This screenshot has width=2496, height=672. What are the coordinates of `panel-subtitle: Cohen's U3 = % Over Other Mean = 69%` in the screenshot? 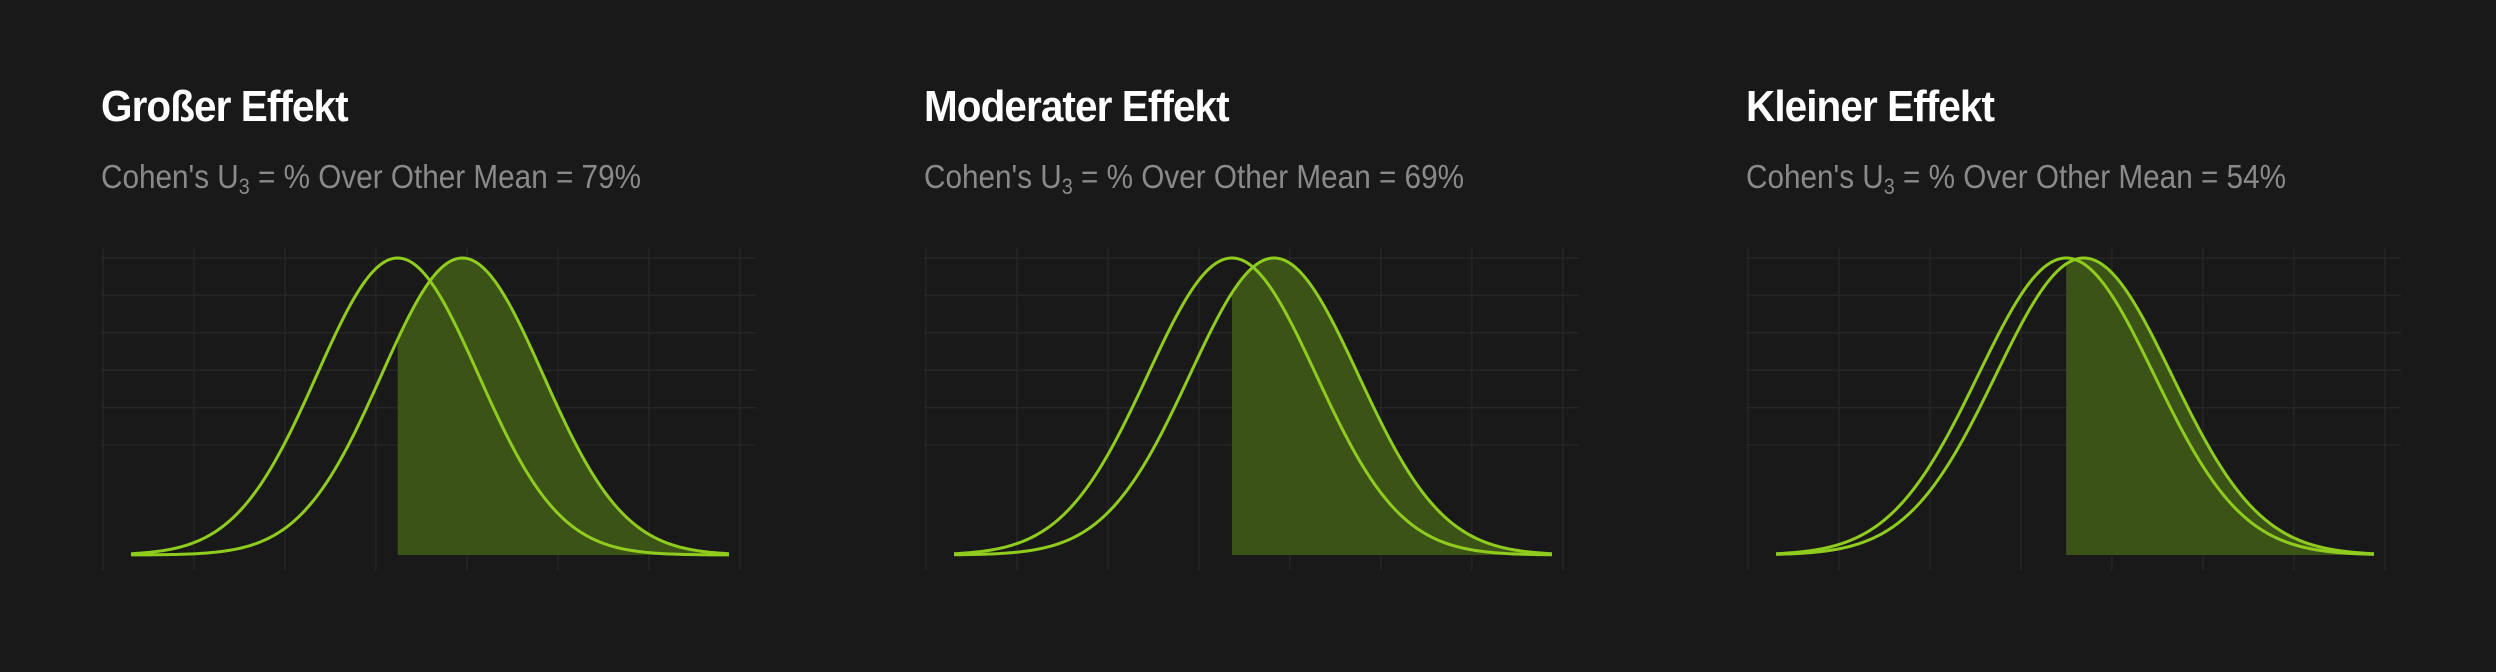 It's located at (1194, 179).